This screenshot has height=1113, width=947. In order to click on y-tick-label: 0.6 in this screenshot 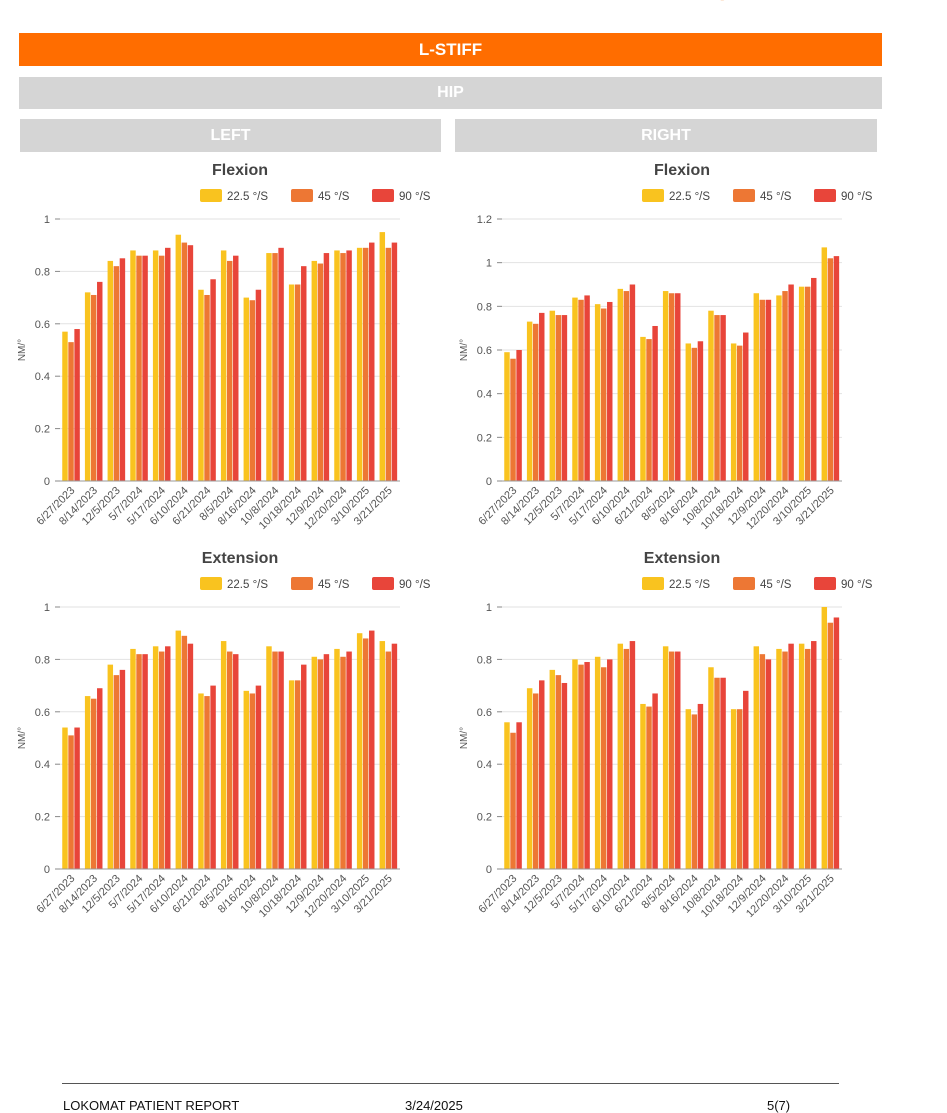, I will do `click(42, 713)`.